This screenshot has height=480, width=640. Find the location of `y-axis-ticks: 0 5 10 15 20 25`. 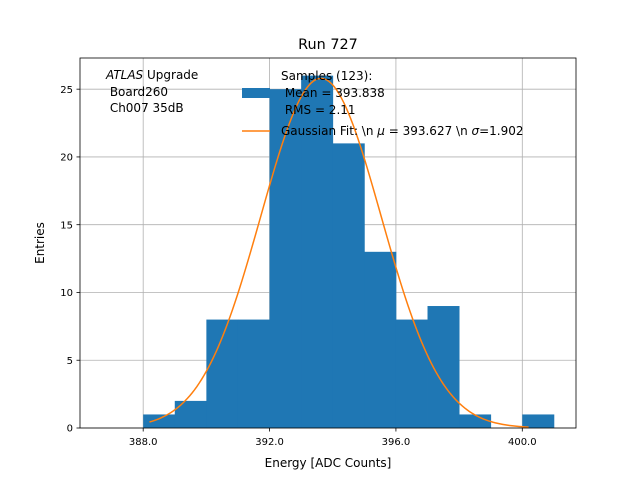

y-axis-ticks: 0 5 10 15 20 25 is located at coordinates (70, 260).